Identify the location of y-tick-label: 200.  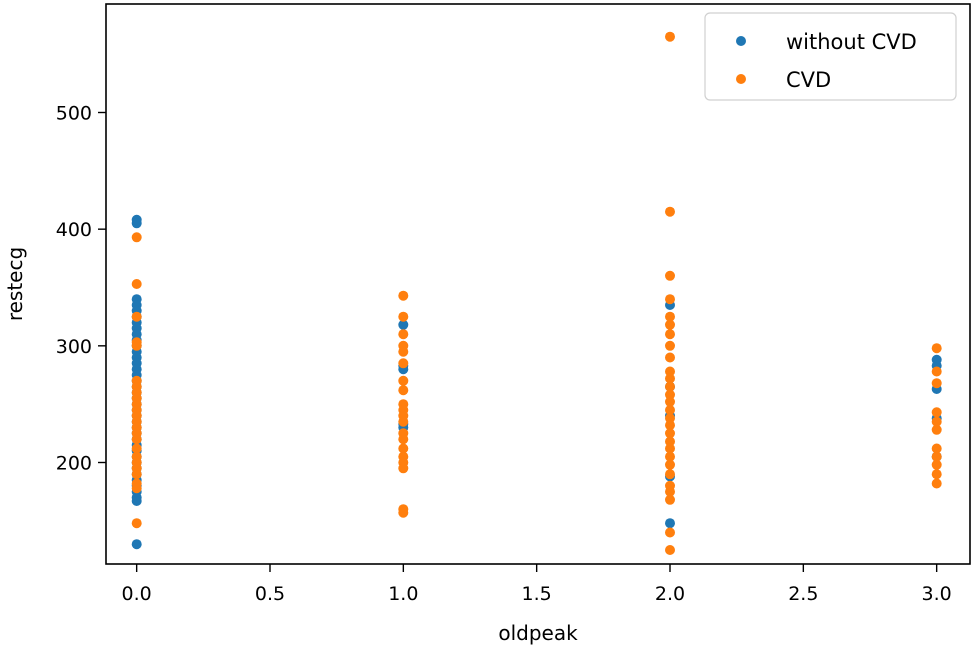
(74, 464).